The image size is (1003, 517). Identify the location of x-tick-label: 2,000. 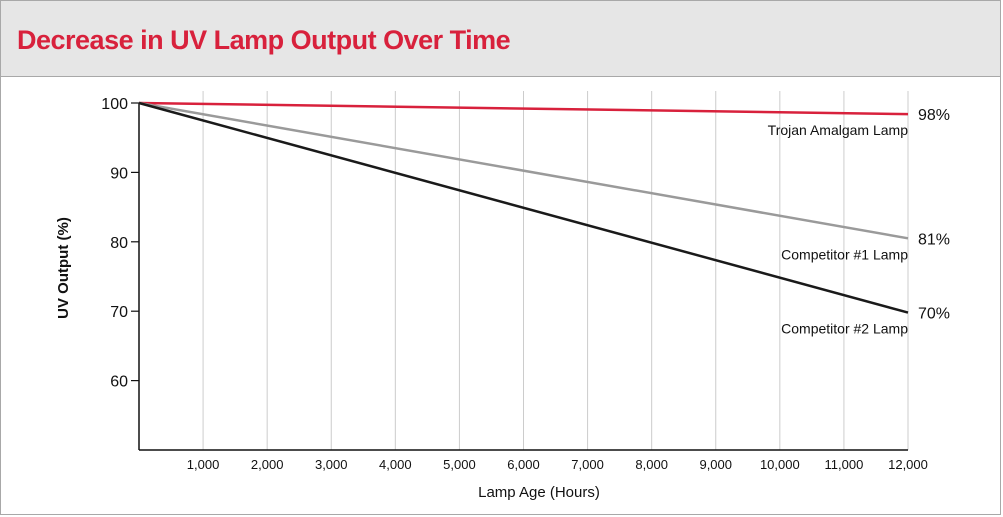
(267, 464).